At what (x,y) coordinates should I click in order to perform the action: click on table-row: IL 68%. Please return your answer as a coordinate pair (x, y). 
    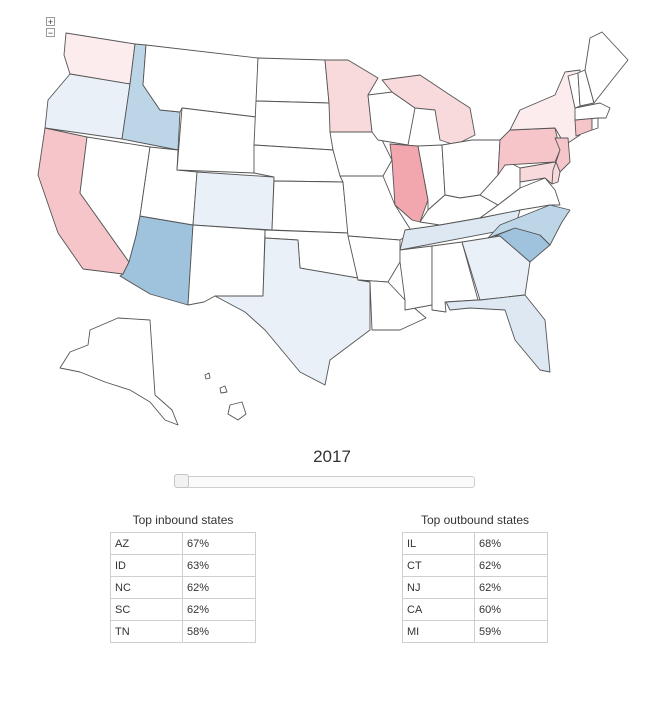
    Looking at the image, I should click on (475, 543).